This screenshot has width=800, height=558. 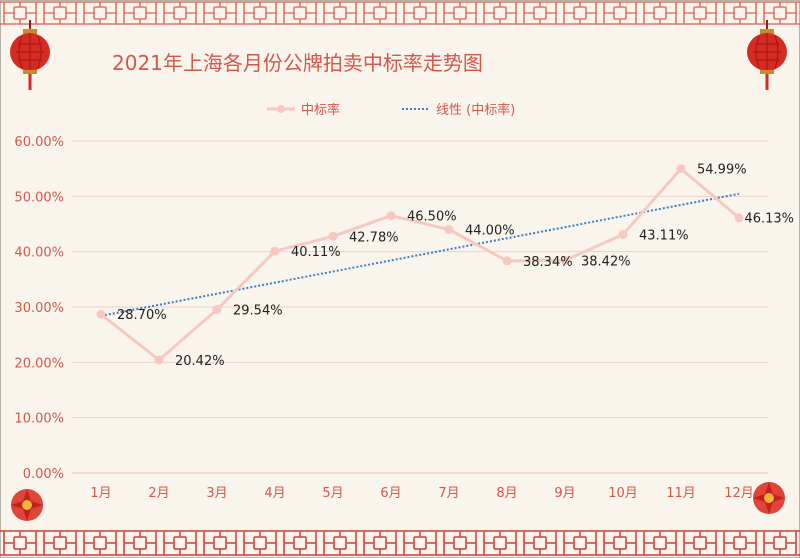 I want to click on data-label: 40.11%, so click(x=316, y=252).